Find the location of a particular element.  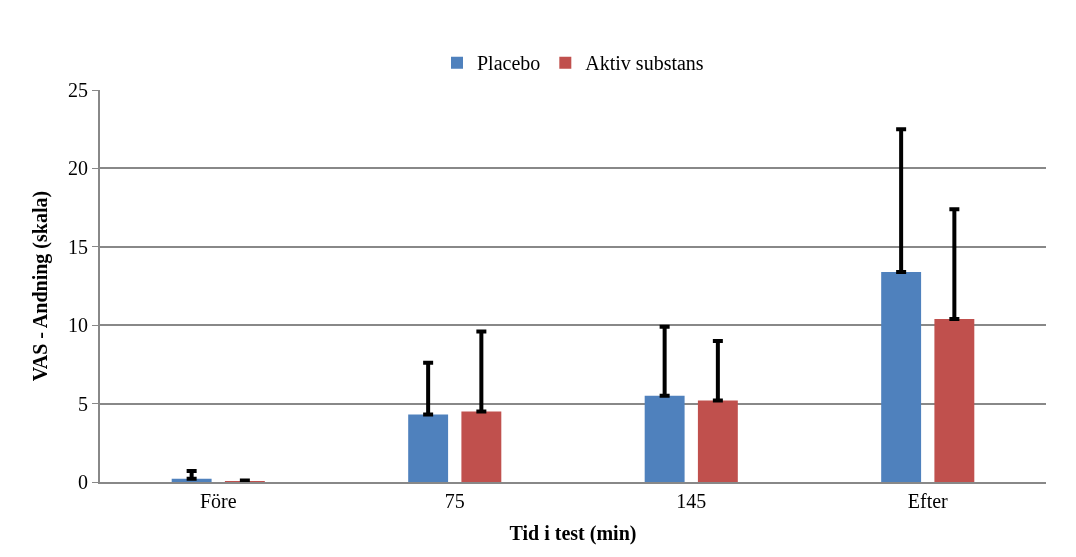

x-axis-title: Tid i test (min) is located at coordinates (573, 533).